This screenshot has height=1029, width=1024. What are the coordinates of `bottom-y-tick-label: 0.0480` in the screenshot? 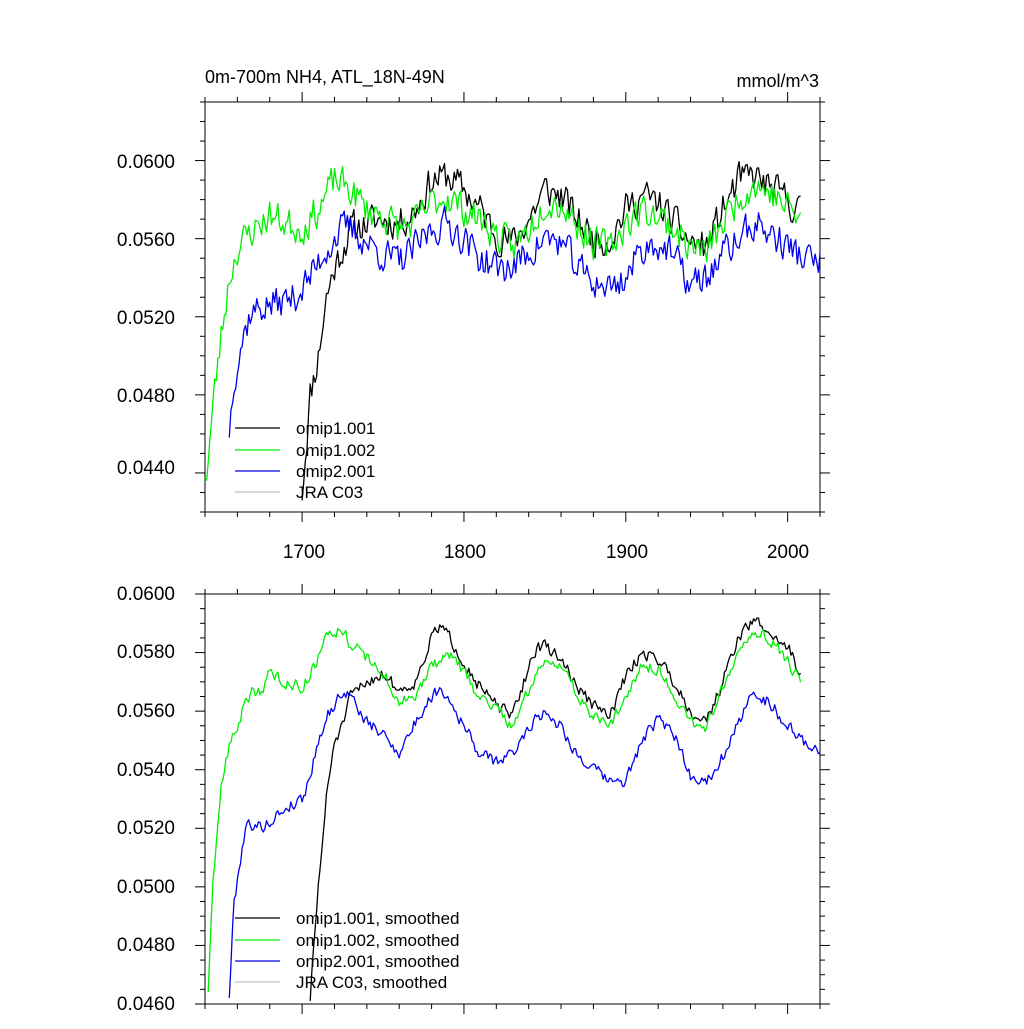 It's located at (146, 945).